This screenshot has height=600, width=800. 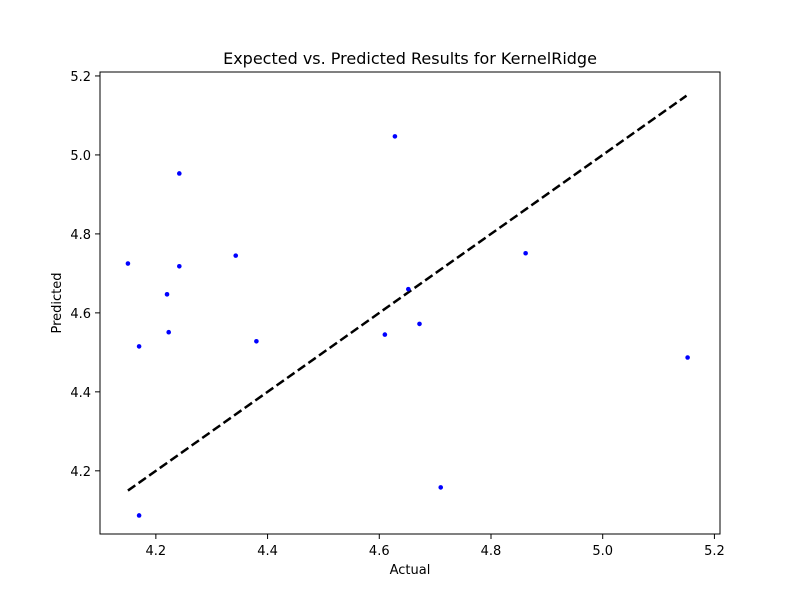 What do you see at coordinates (379, 551) in the screenshot?
I see `x-tick-label: 4.6` at bounding box center [379, 551].